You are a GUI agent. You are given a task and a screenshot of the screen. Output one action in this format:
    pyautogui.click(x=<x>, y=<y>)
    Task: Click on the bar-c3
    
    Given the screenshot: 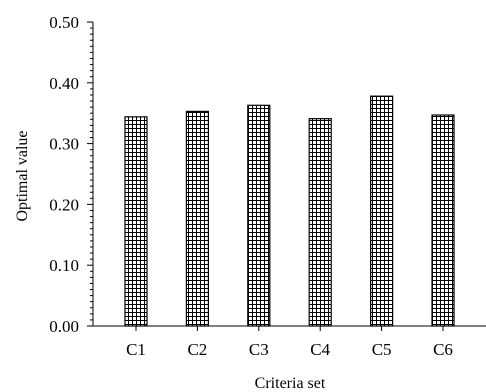 What is the action you would take?
    pyautogui.click(x=259, y=215)
    